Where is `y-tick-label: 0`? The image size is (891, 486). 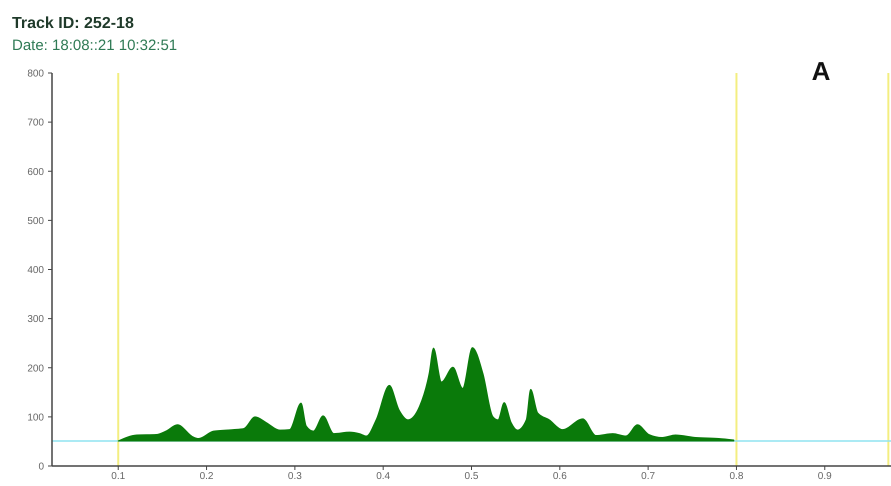 y-tick-label: 0 is located at coordinates (41, 467).